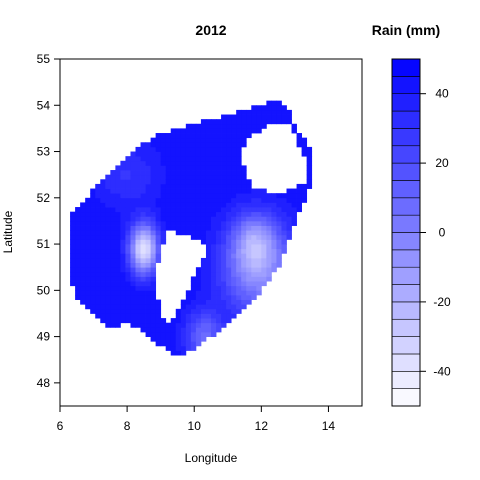 Image resolution: width=480 pixels, height=480 pixels. I want to click on y-tick-label: 52, so click(44, 198).